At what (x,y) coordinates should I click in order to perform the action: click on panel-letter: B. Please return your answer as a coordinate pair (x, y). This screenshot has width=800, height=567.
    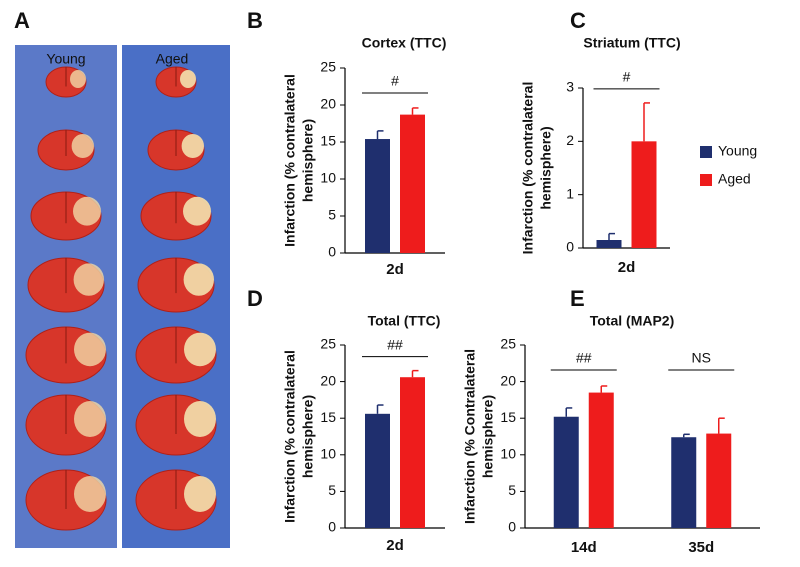
    Looking at the image, I should click on (255, 20).